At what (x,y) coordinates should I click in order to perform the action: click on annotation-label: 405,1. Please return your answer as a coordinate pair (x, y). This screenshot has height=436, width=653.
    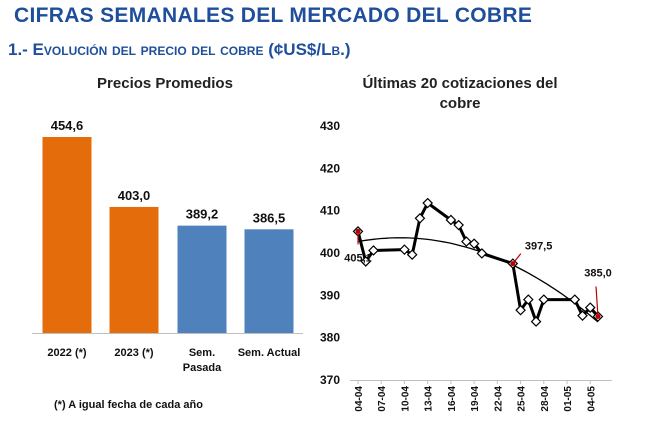
    Looking at the image, I should click on (358, 258).